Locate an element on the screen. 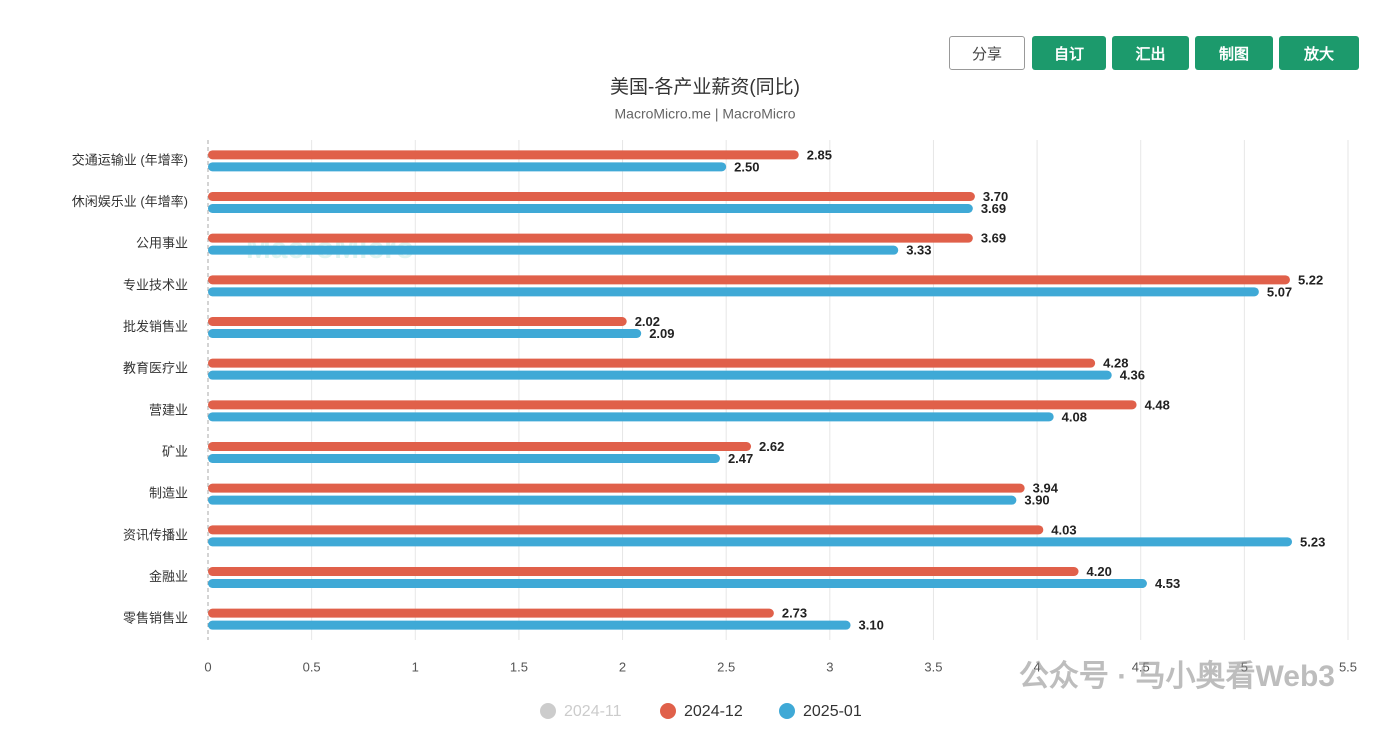  x-tick-label: 3.5 is located at coordinates (933, 666).